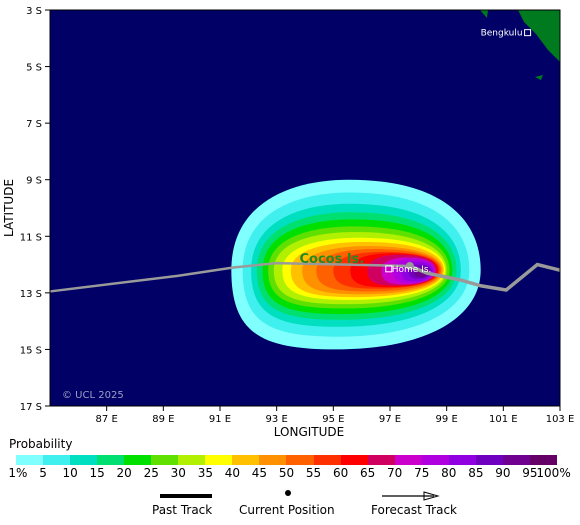 The image size is (580, 525). Describe the element at coordinates (151, 473) in the screenshot. I see `colorbar-label-5: 25` at that location.